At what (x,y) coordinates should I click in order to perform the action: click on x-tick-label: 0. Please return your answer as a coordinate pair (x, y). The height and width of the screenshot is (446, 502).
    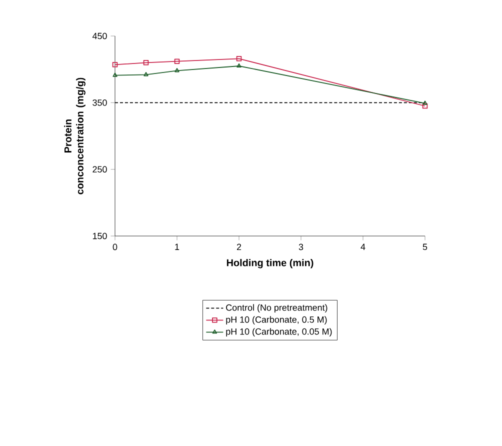
    Looking at the image, I should click on (115, 247).